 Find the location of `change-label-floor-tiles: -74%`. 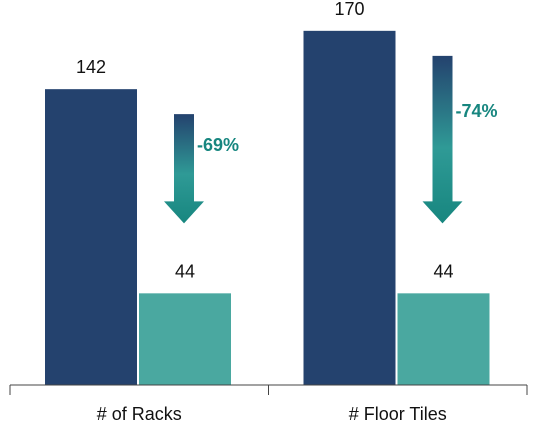

change-label-floor-tiles: -74% is located at coordinates (477, 111).